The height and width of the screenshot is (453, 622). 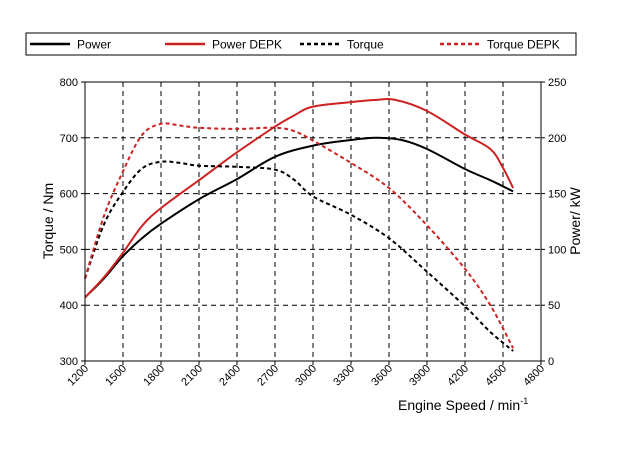 I want to click on legend: Power Power DEPK Torque Torque DEPK, so click(x=301, y=44).